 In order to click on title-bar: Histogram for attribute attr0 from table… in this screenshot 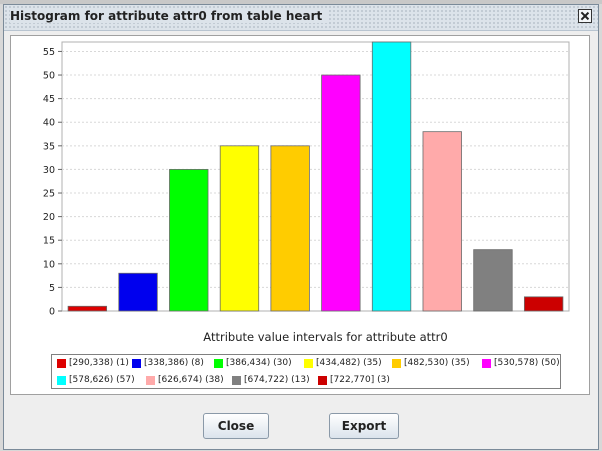, I will do `click(301, 18)`.